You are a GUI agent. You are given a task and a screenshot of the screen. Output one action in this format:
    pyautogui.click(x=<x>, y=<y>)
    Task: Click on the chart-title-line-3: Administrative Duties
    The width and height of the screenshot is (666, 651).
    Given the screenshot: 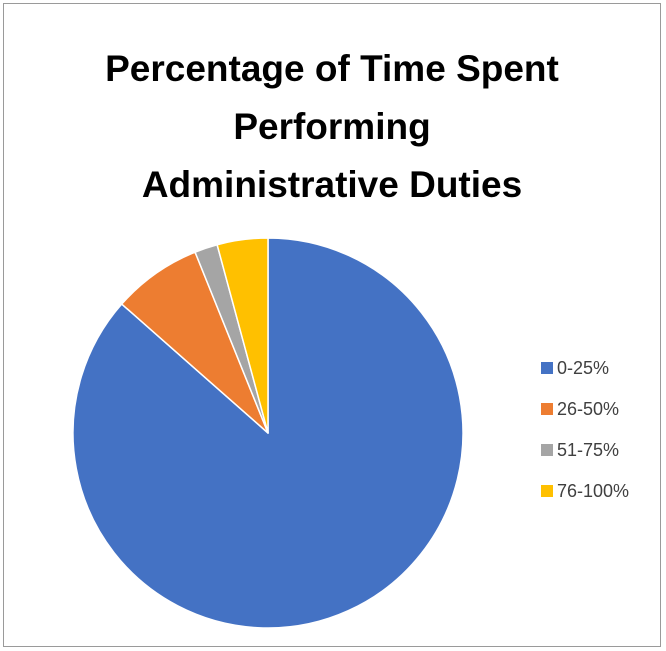 What is the action you would take?
    pyautogui.click(x=332, y=184)
    